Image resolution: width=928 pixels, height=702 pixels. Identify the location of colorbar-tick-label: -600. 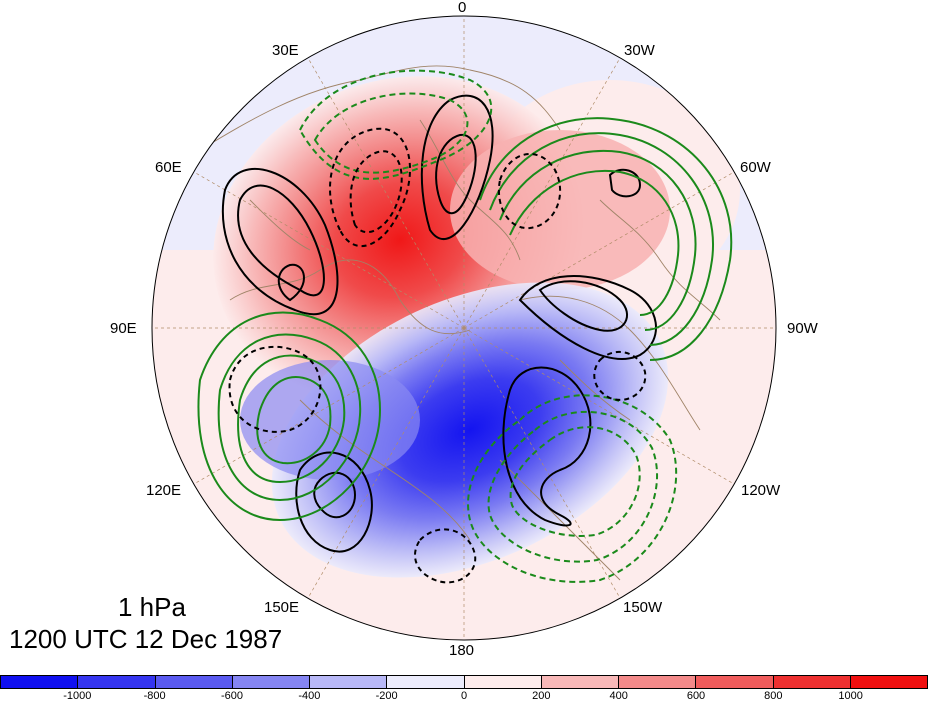
(232, 696).